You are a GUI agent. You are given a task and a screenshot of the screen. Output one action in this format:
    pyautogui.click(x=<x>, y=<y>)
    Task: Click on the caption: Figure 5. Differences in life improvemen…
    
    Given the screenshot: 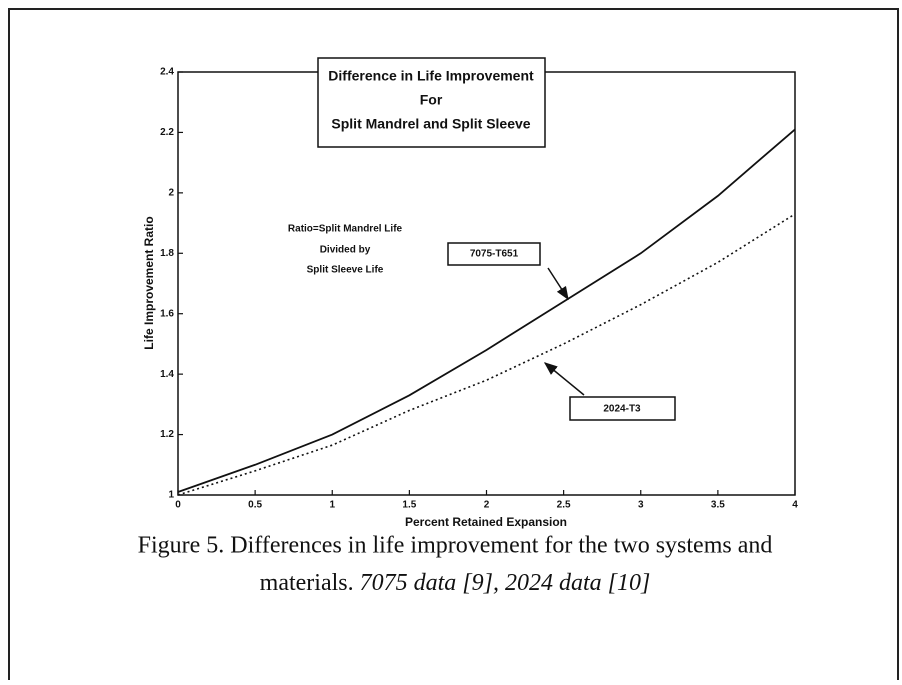 What is the action you would take?
    pyautogui.click(x=455, y=546)
    